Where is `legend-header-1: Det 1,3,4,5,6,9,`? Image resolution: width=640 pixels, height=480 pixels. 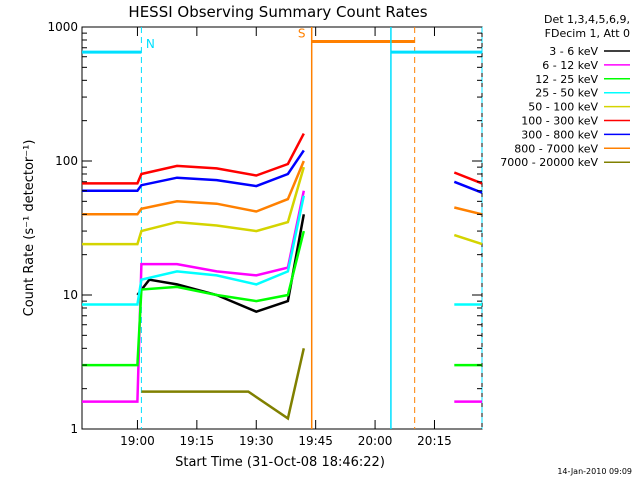 legend-header-1: Det 1,3,4,5,6,9, is located at coordinates (587, 19).